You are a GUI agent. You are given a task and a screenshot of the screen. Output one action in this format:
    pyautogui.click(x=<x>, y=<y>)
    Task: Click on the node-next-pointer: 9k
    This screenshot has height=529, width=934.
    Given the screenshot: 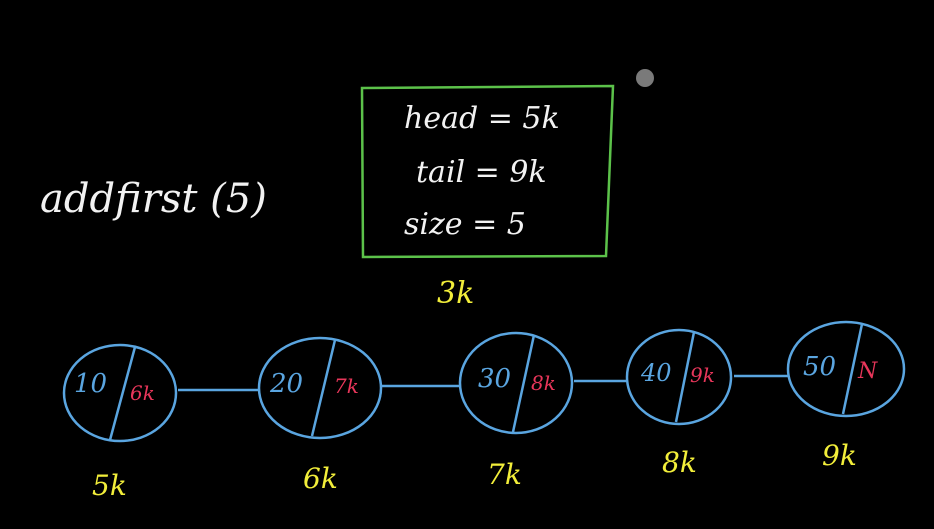 What is the action you would take?
    pyautogui.click(x=702, y=375)
    